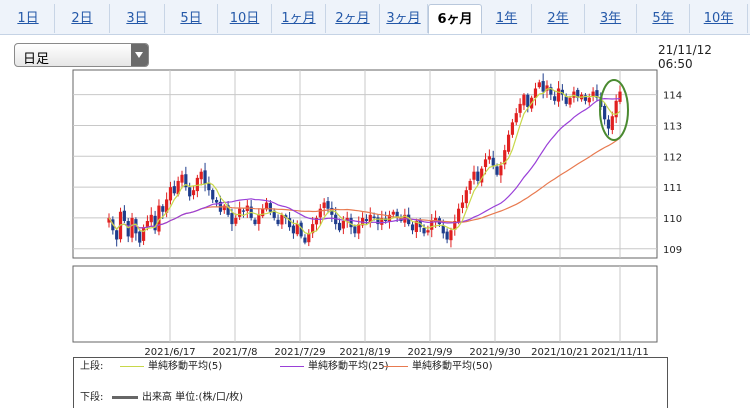 The image size is (750, 408). Describe the element at coordinates (137, 18) in the screenshot. I see `tab-2: 3日` at that location.